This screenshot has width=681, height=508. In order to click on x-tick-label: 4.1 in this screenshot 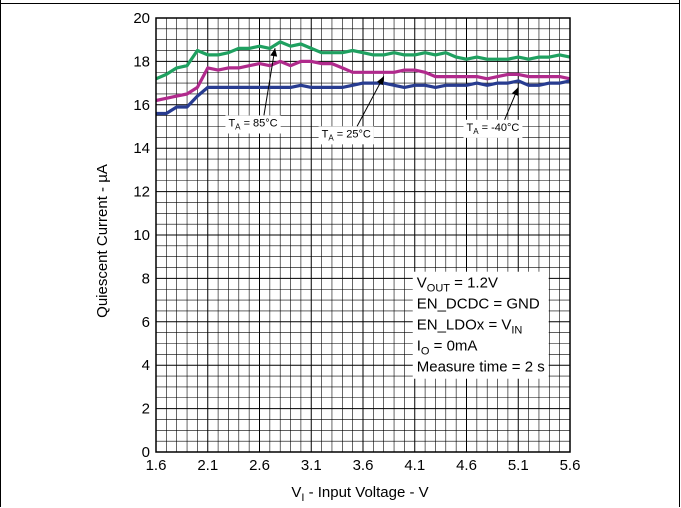, I will do `click(414, 465)`.